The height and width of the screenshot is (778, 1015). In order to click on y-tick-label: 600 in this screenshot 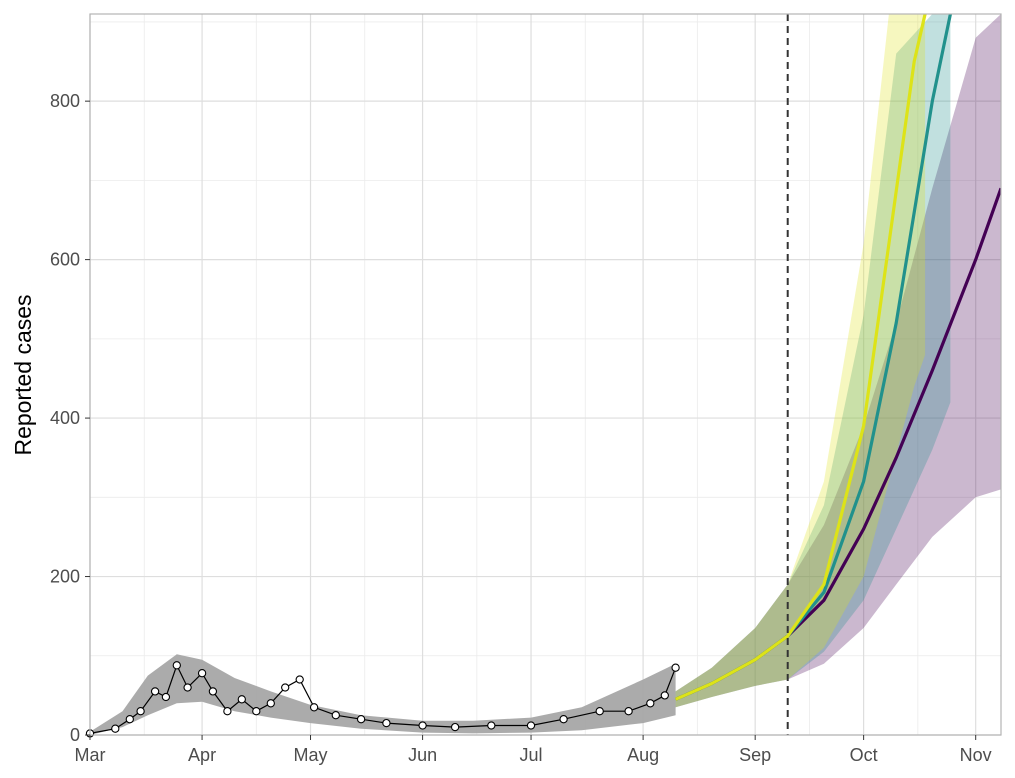, I will do `click(65, 260)`.